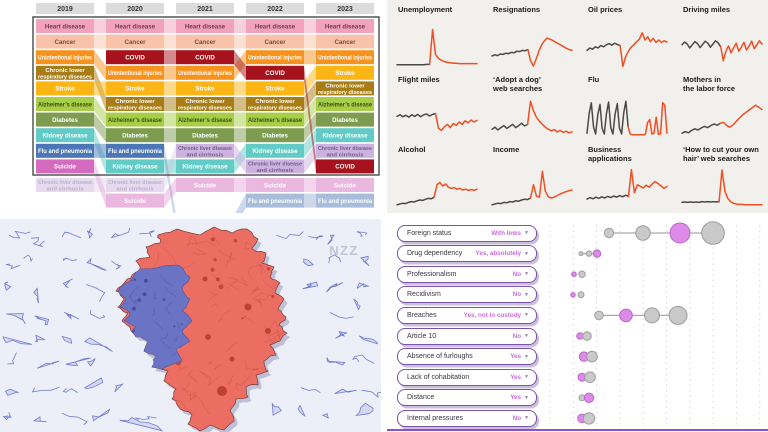 This screenshot has width=768, height=432. I want to click on rank-ribbon-stroke, so click(240, 88).